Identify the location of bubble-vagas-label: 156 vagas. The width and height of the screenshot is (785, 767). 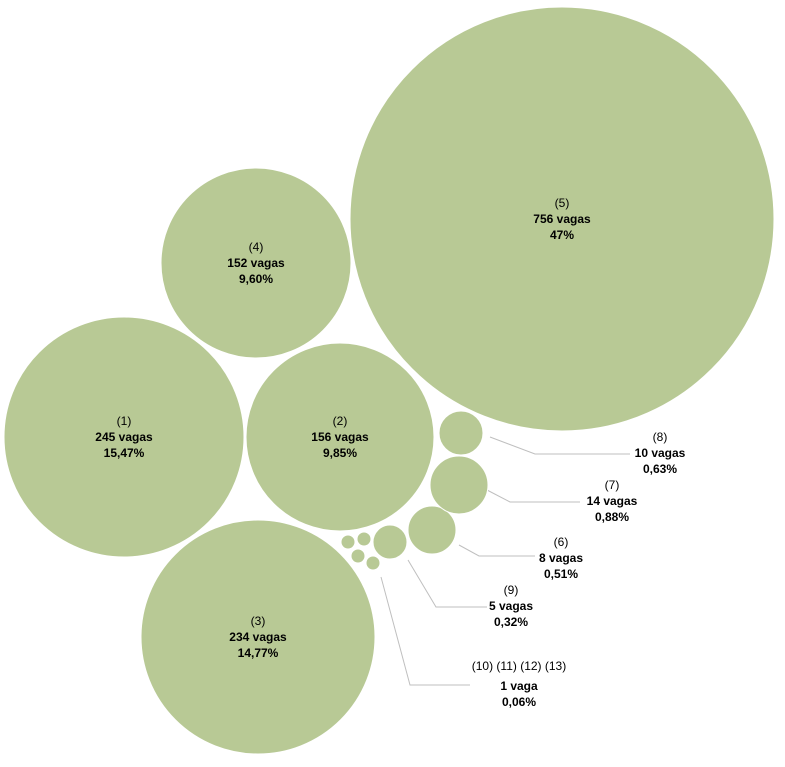
(340, 437).